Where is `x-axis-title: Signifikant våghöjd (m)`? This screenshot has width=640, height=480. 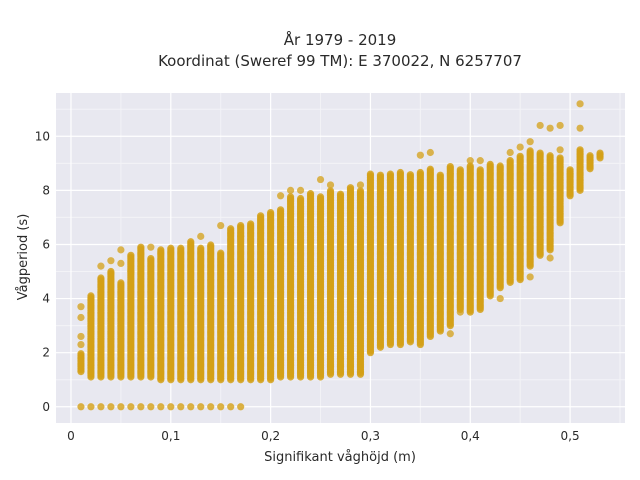
x-axis-title: Signifikant våghöjd (m) is located at coordinates (340, 457).